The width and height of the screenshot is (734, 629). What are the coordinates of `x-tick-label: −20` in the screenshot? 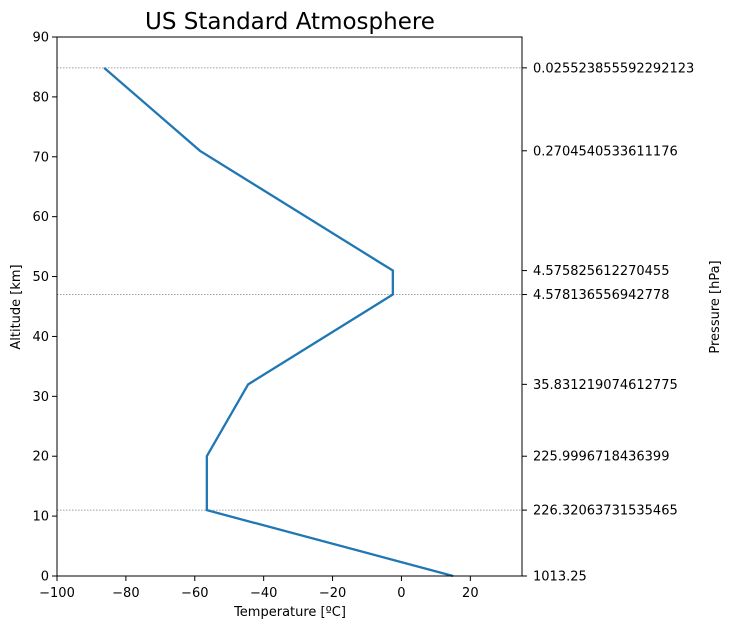 It's located at (332, 593).